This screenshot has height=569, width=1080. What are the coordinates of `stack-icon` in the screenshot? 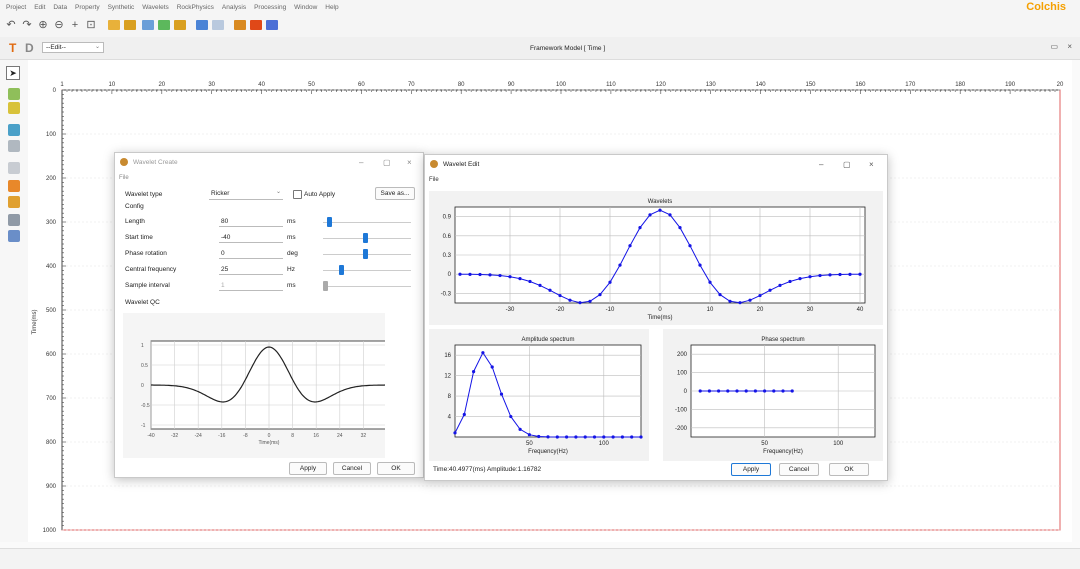 It's located at (14, 236).